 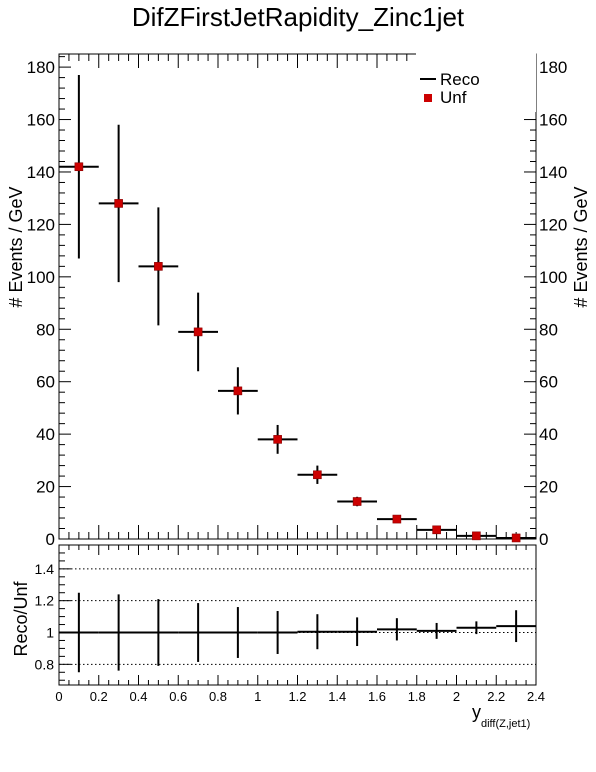 I want to click on y-tick-label-right: 160, so click(x=553, y=120).